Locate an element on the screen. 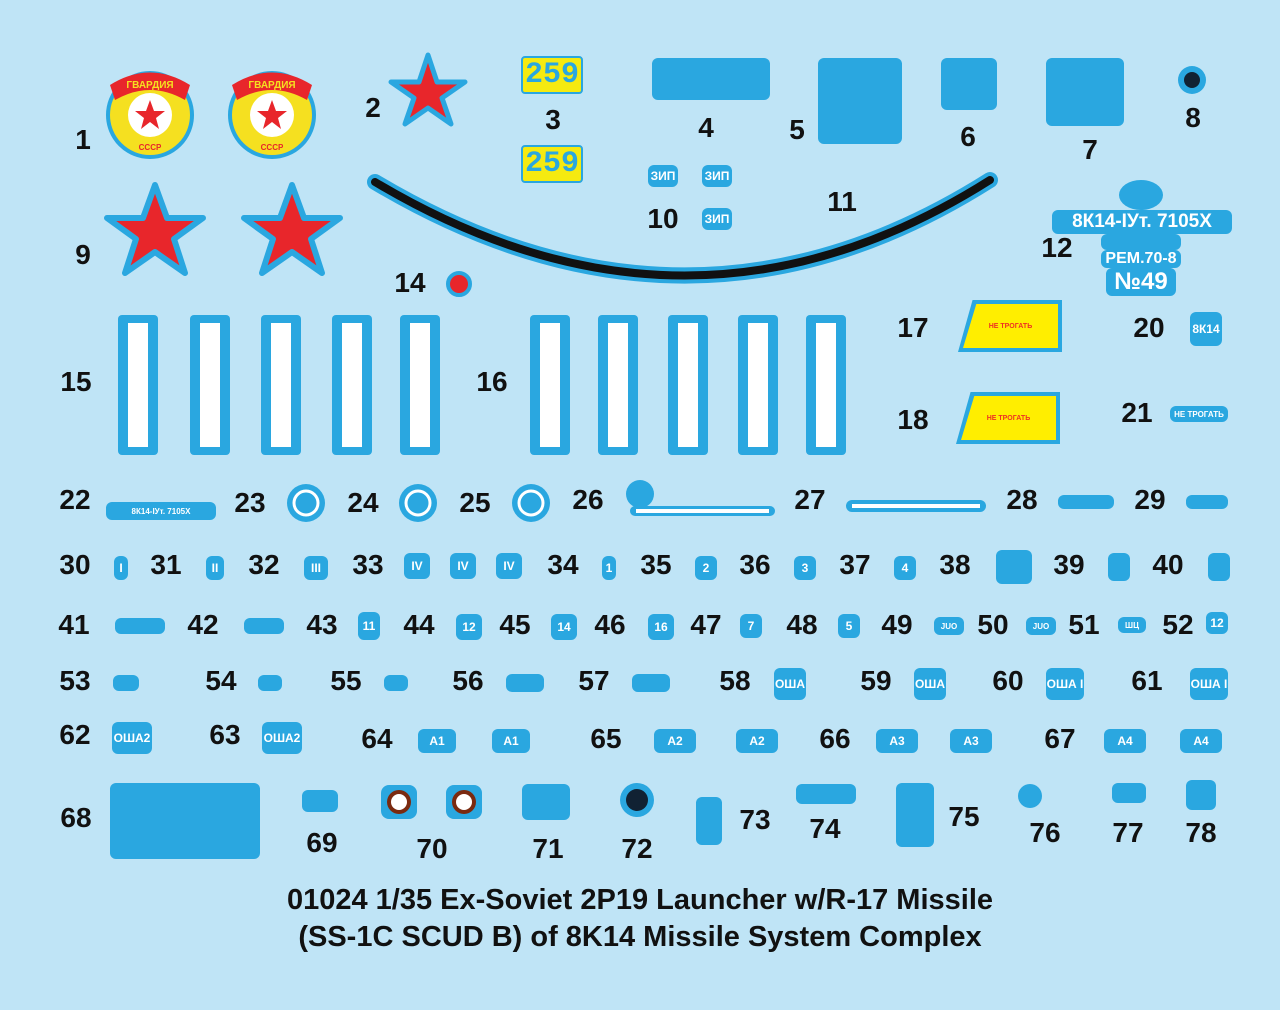 The height and width of the screenshot is (1010, 1280). unit-code-decal-12: 8К14-IУт. 7105X РЕМ.70-8 №49 is located at coordinates (1142, 238).